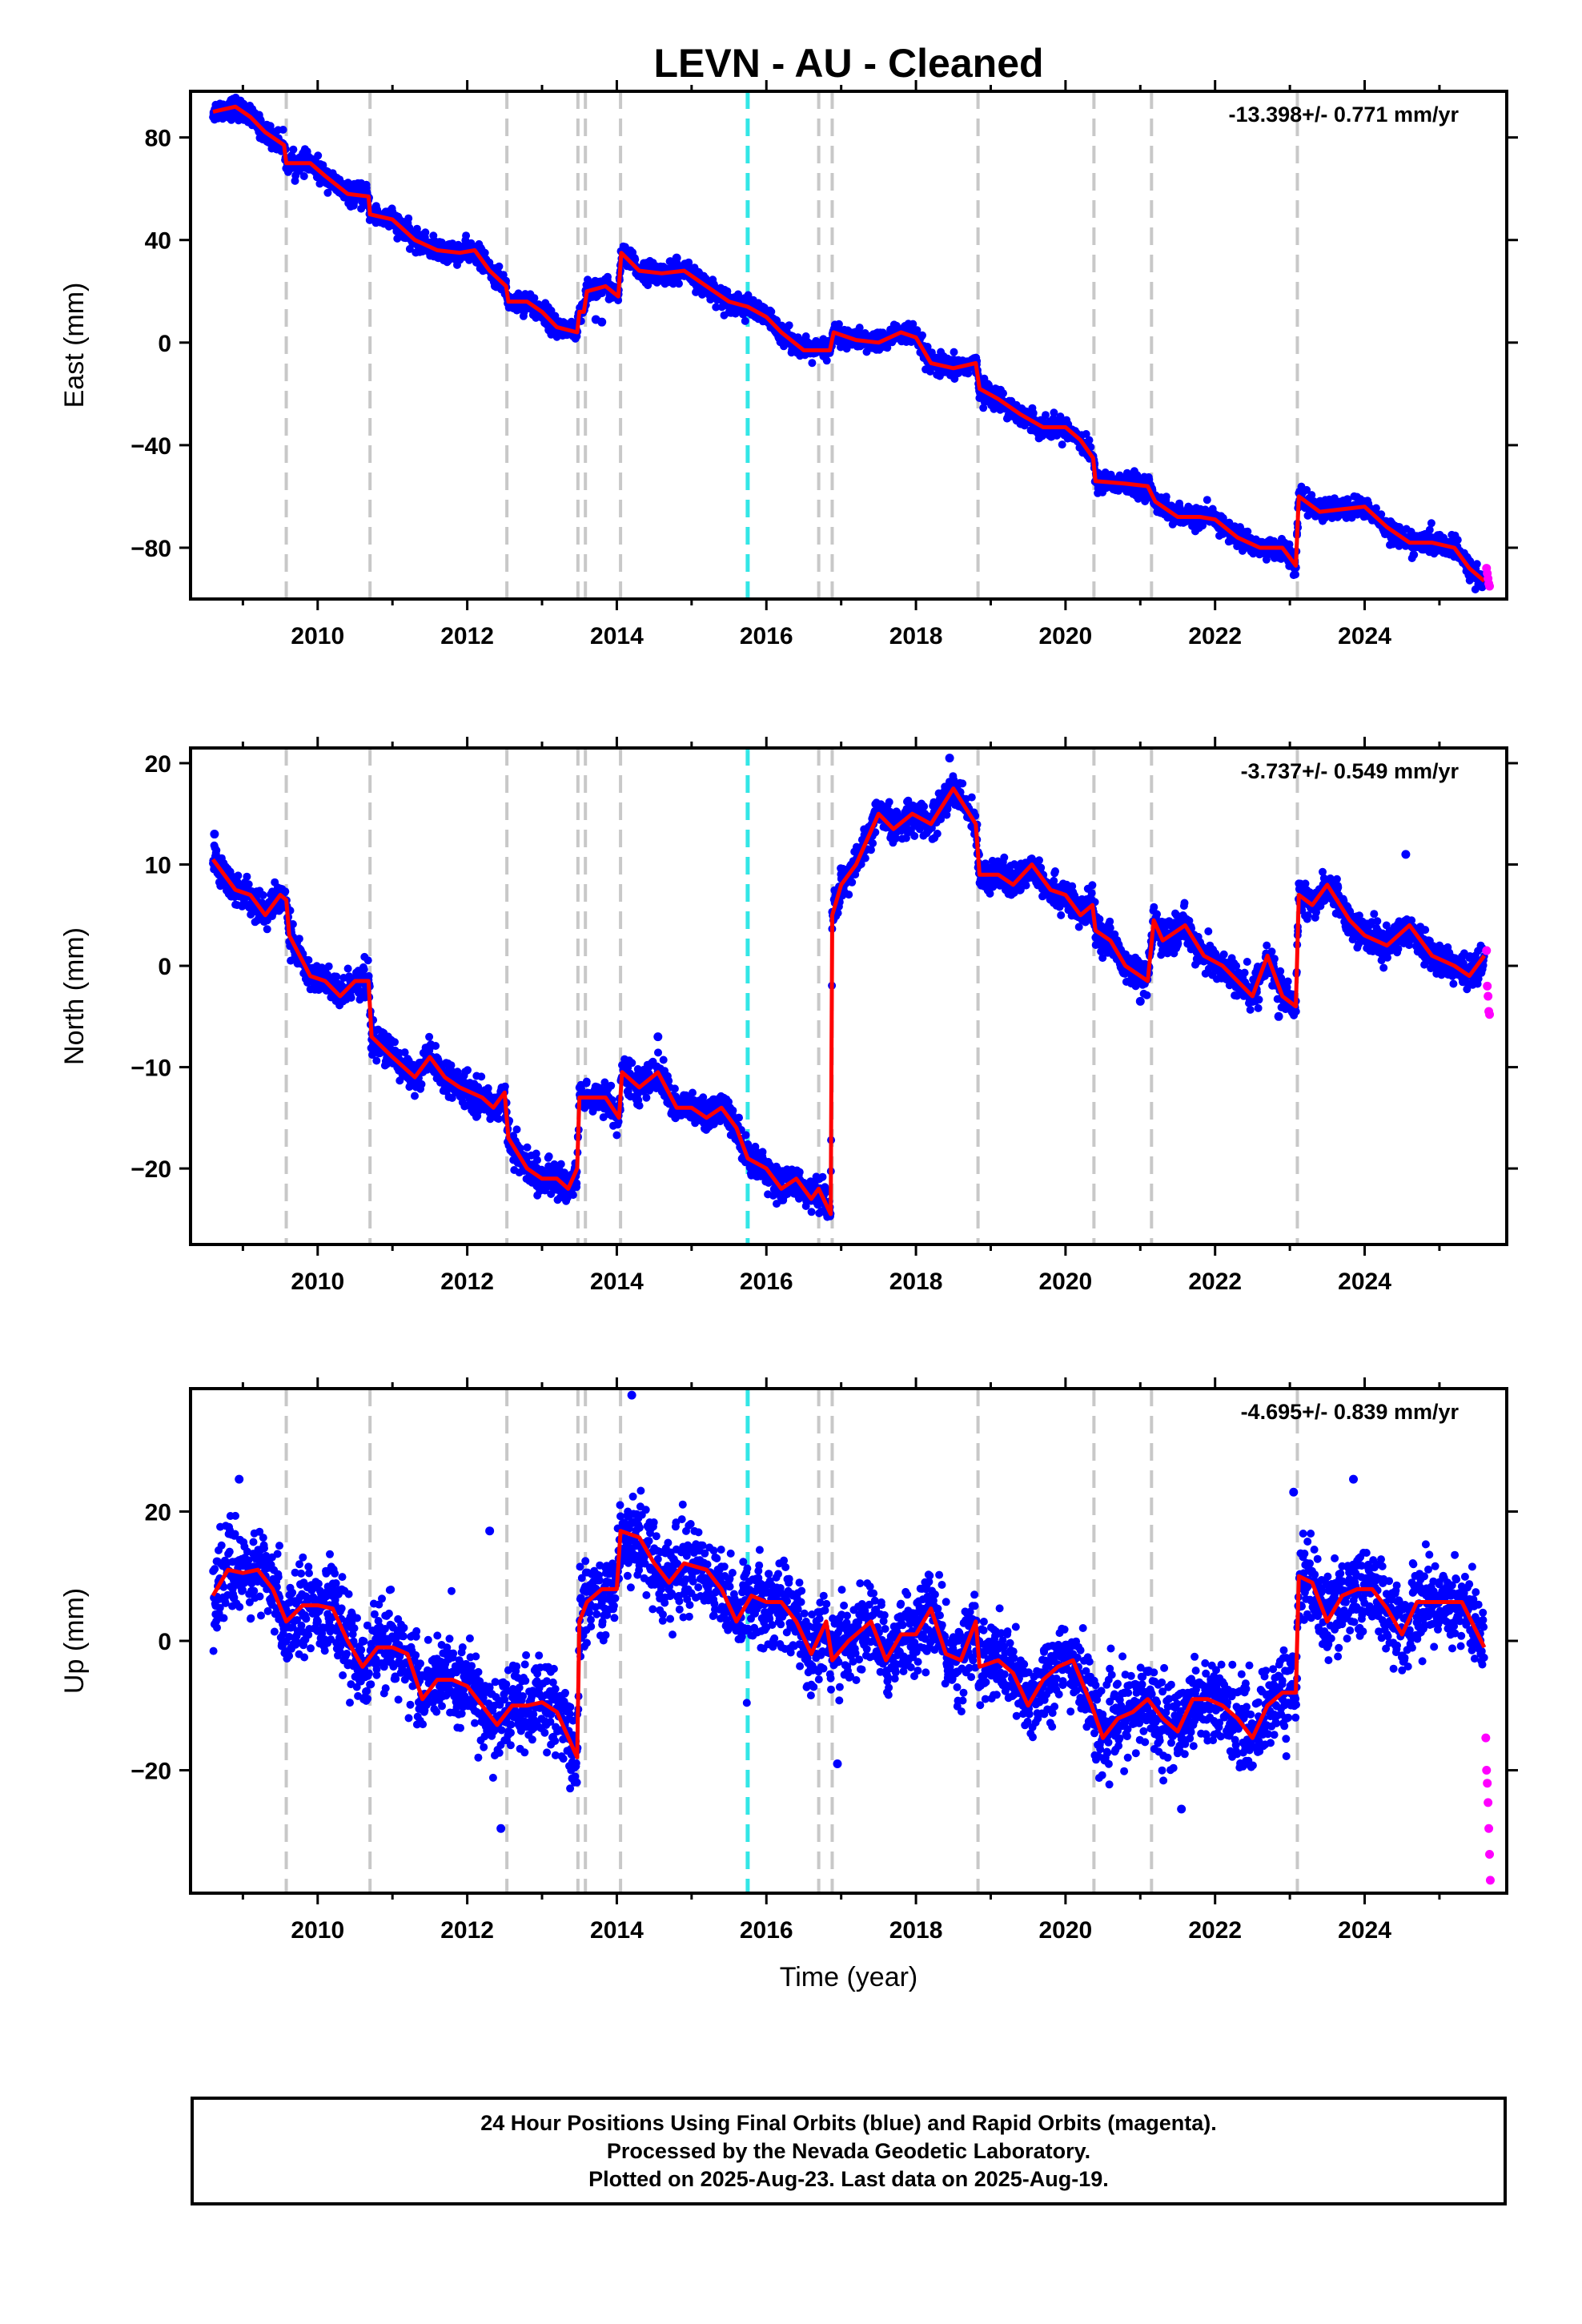  What do you see at coordinates (151, 549) in the screenshot?
I see `y-tick-label: −80` at bounding box center [151, 549].